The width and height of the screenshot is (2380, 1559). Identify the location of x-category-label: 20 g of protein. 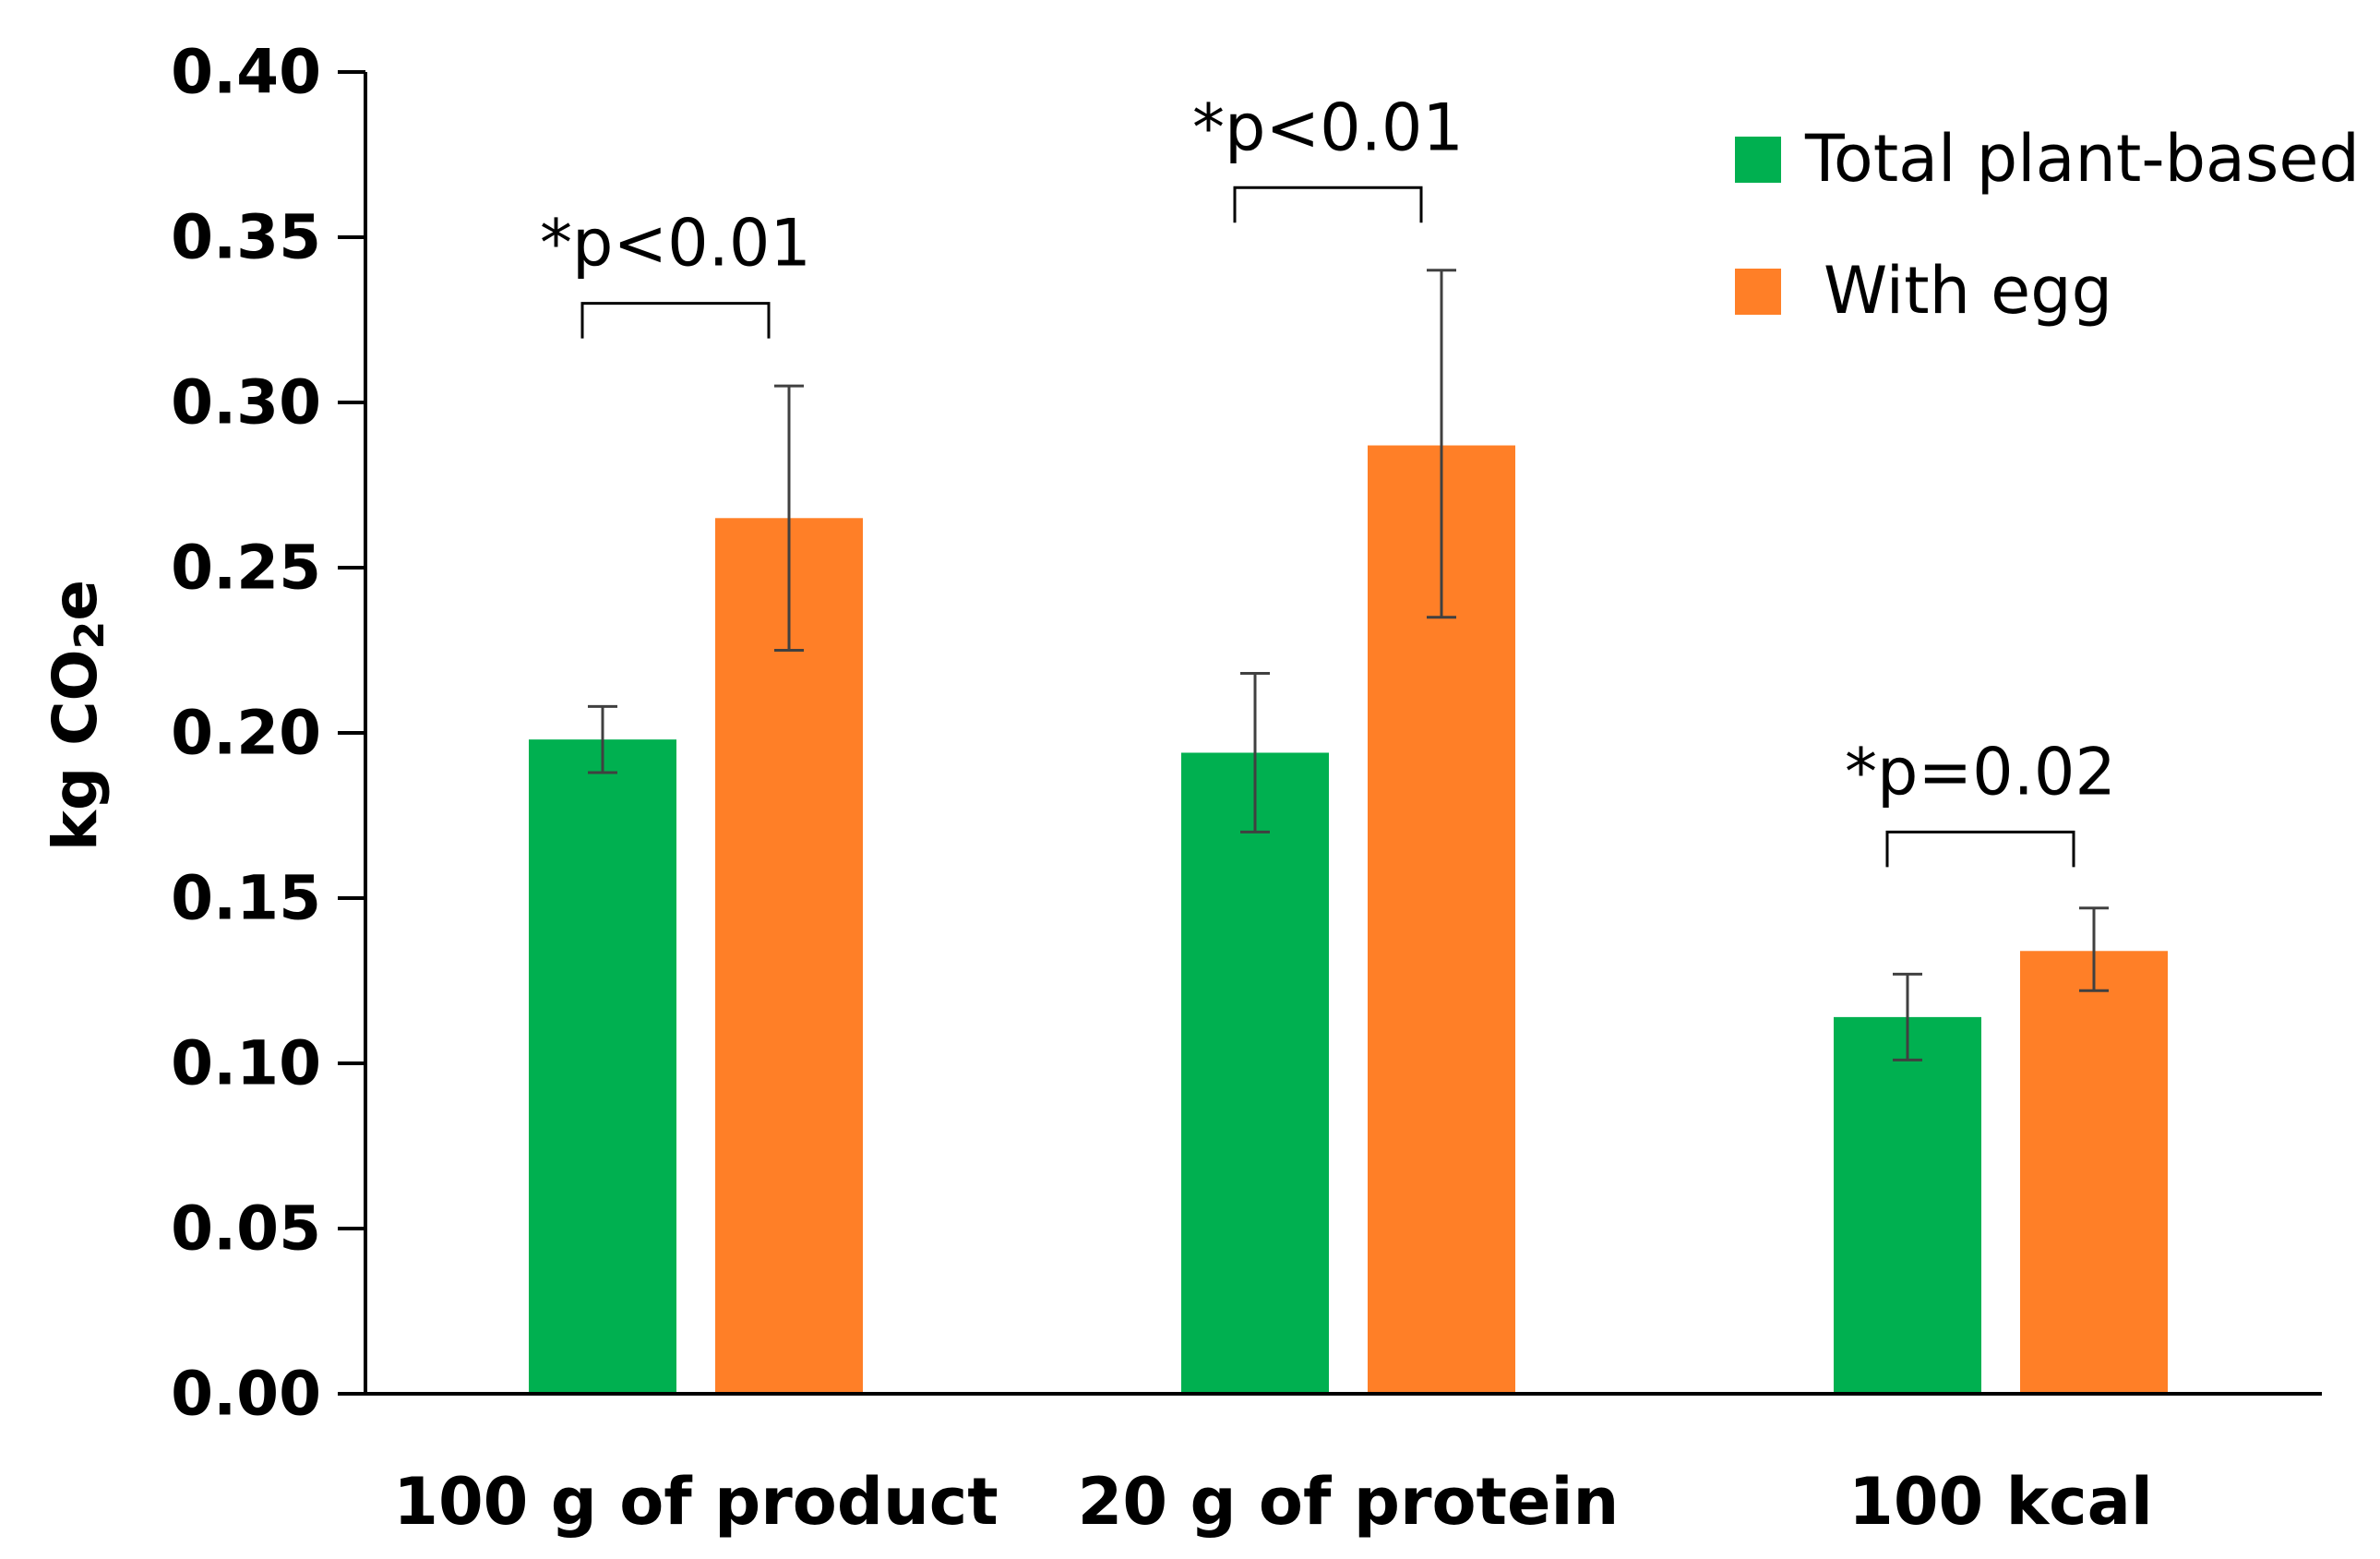
(1349, 1502).